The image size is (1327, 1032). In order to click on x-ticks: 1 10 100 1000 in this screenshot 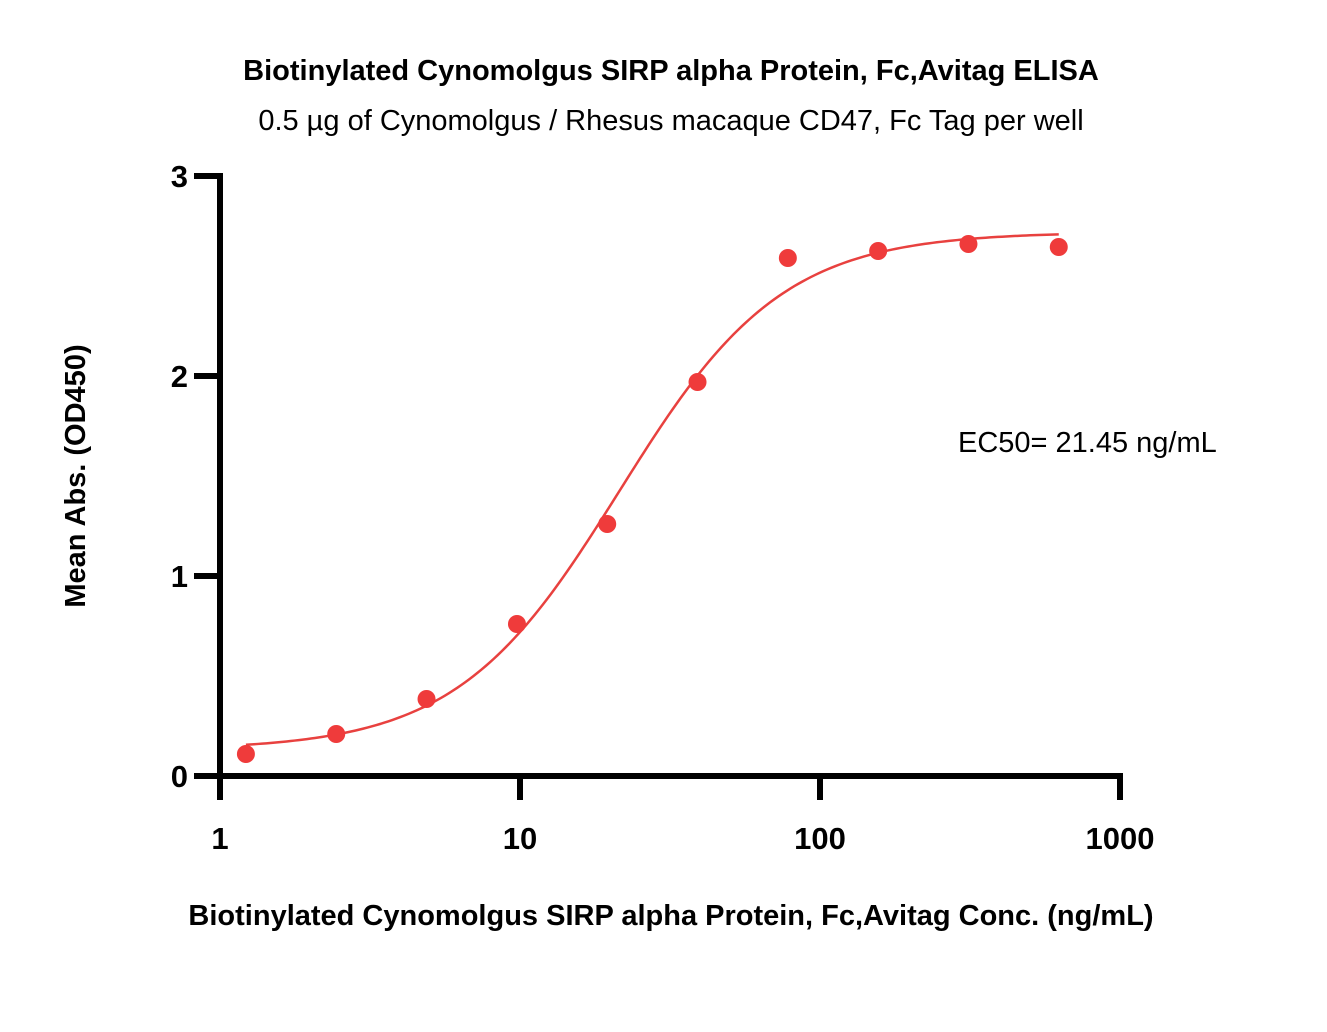, I will do `click(682, 816)`.